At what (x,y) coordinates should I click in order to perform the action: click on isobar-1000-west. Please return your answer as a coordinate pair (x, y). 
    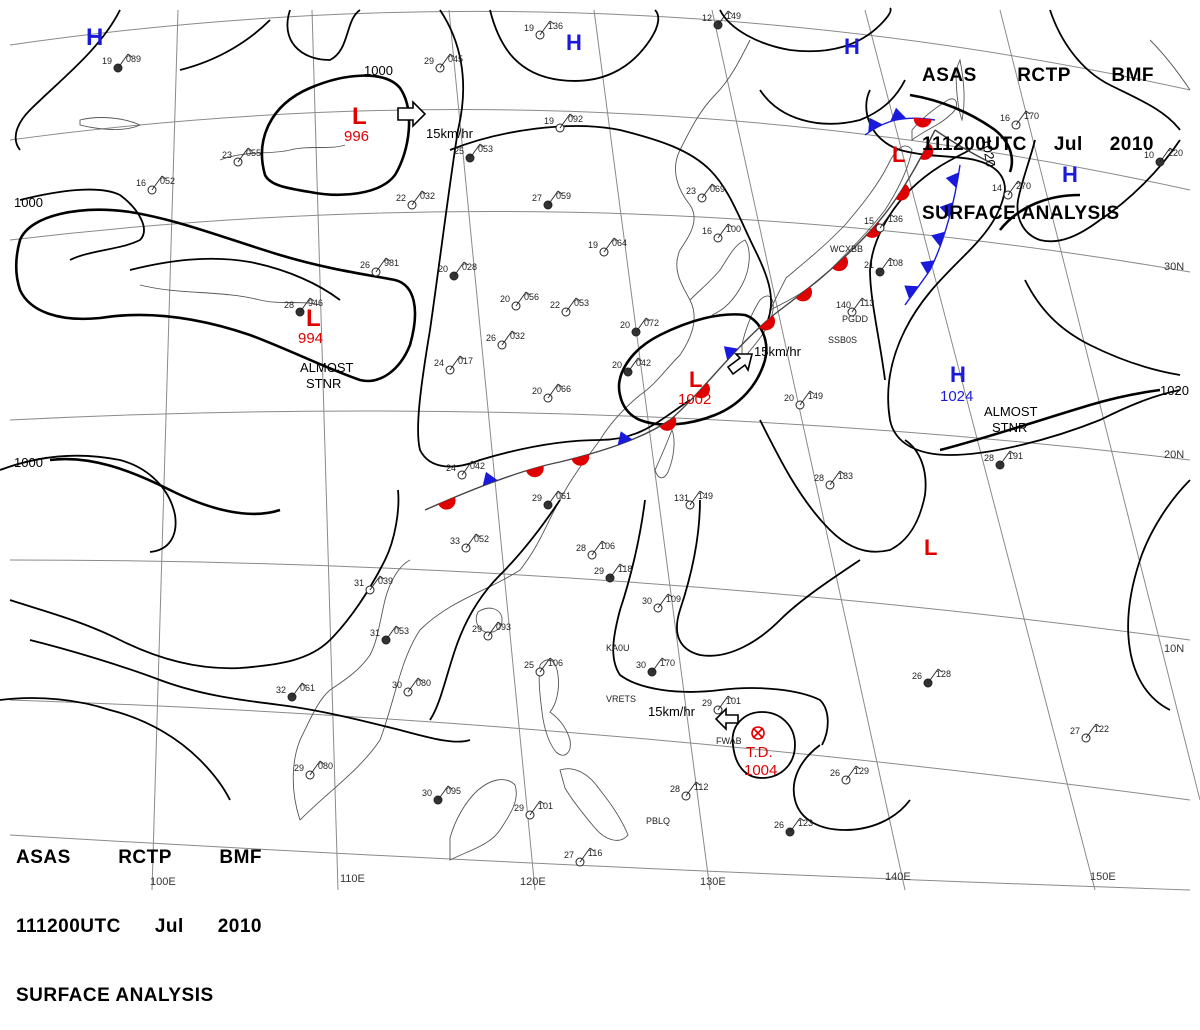
    Looking at the image, I should click on (165, 486).